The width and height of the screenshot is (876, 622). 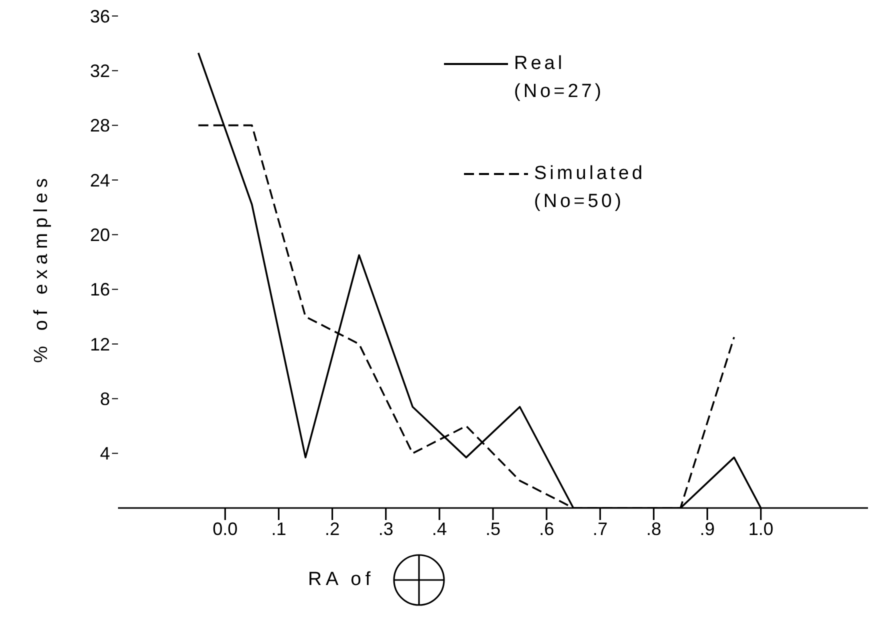 What do you see at coordinates (559, 92) in the screenshot?
I see `annotation: (No=27)` at bounding box center [559, 92].